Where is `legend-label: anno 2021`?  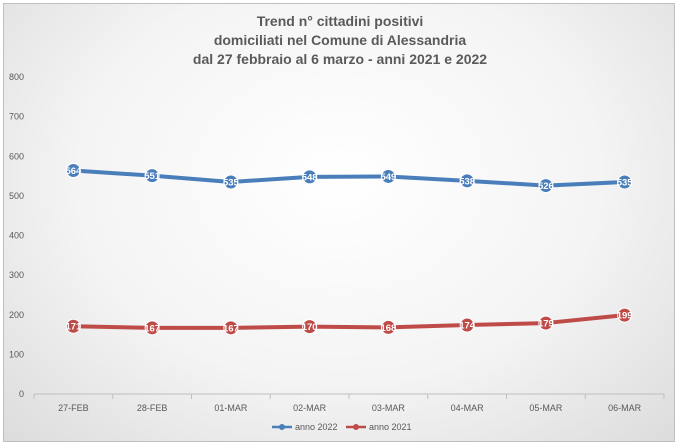 legend-label: anno 2021 is located at coordinates (390, 427).